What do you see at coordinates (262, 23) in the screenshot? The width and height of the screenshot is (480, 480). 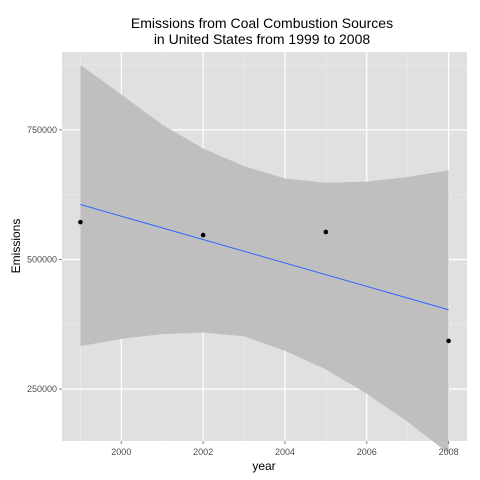 I see `chart-title-line-1: Emissions from Coal Combustion Sources` at bounding box center [262, 23].